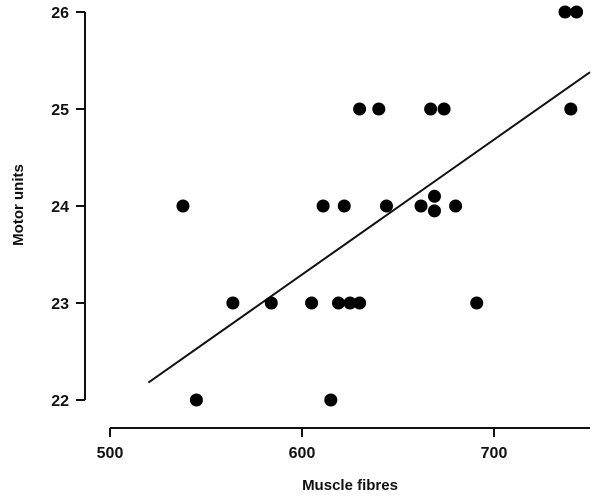  Describe the element at coordinates (60, 304) in the screenshot. I see `y-tick-label: 23` at that location.